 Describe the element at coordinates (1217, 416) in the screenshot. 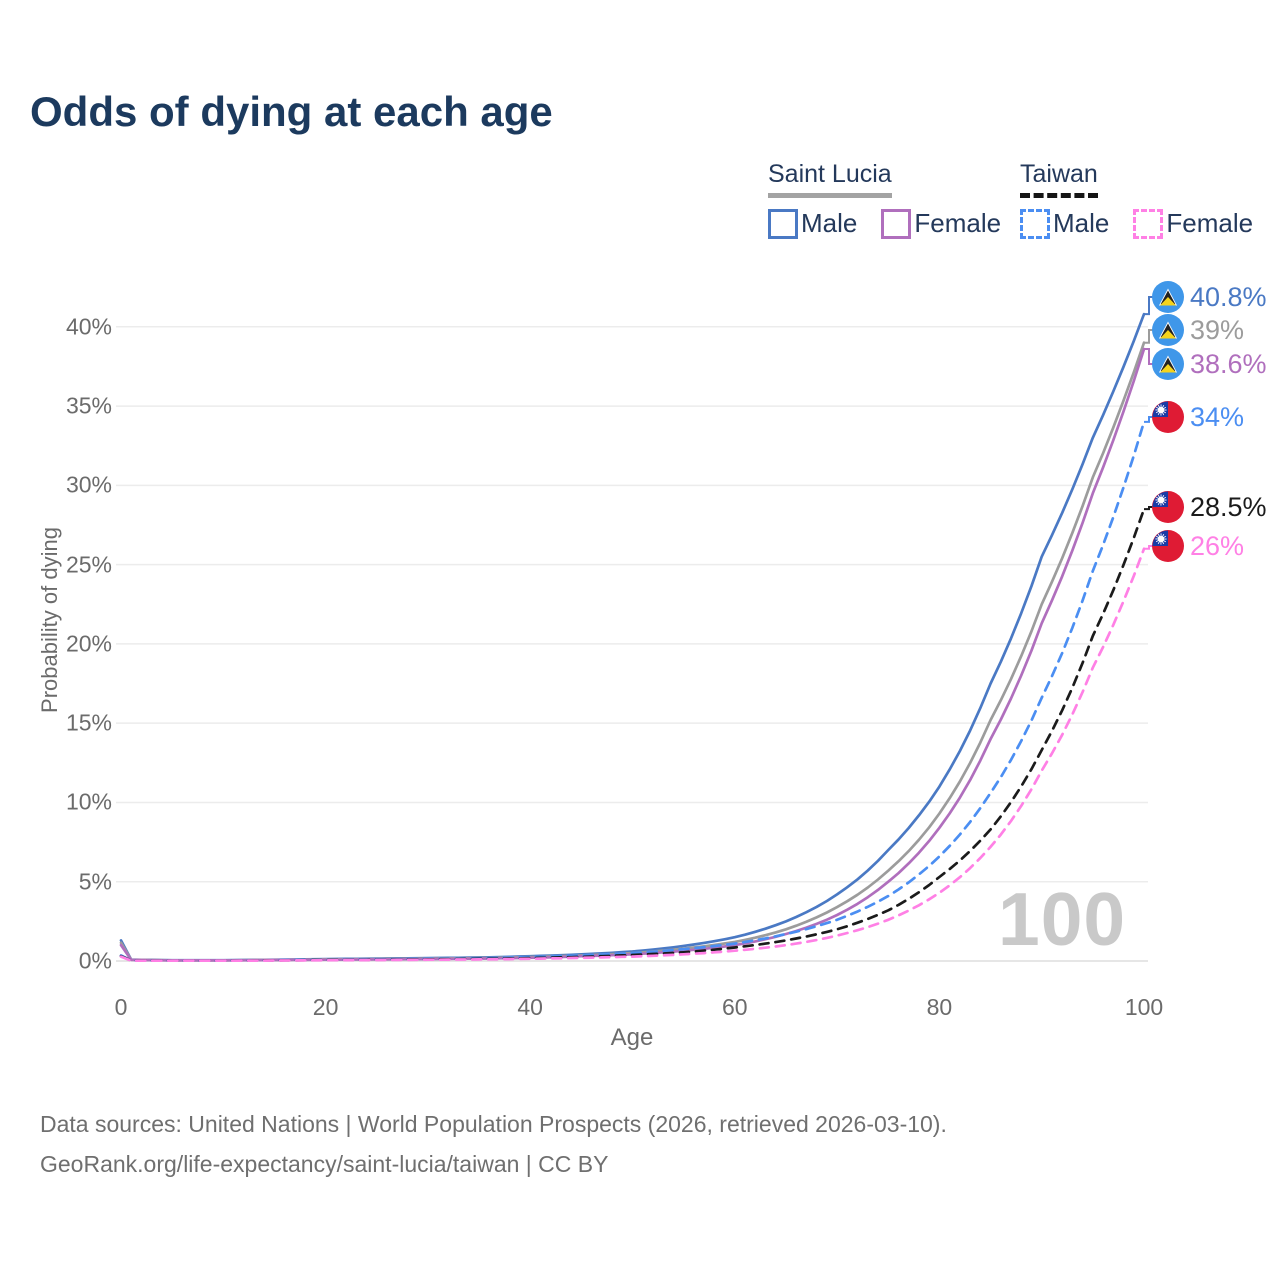

I see `end-label-value: 34%` at that location.